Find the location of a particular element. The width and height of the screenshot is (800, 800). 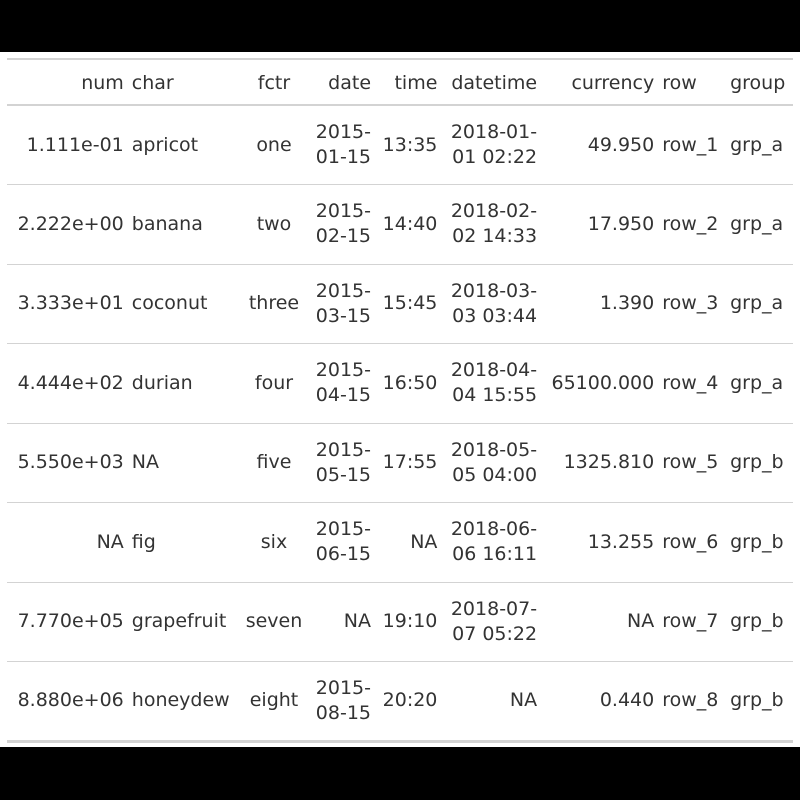

cell-row: row_3 is located at coordinates (690, 303).